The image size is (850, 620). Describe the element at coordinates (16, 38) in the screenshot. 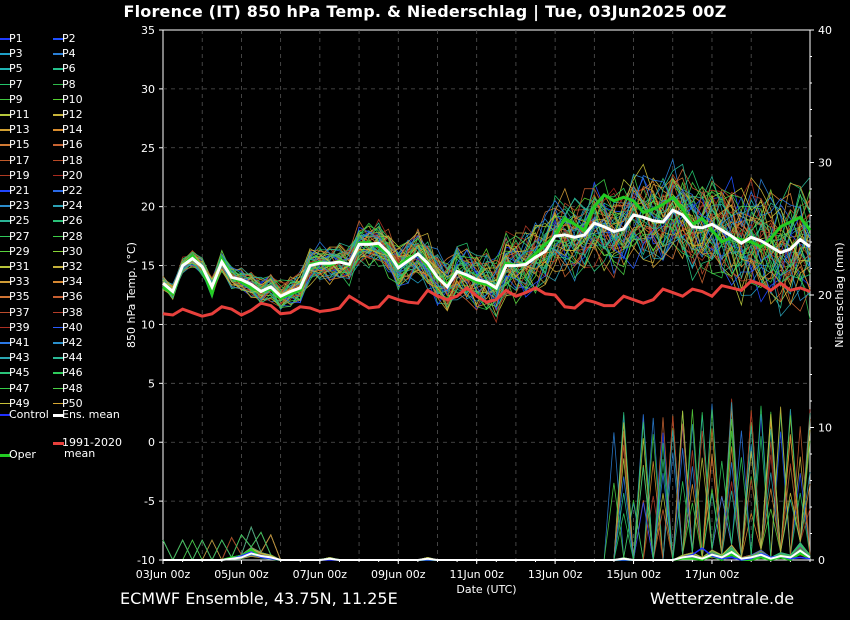

I see `legend-label: P1` at that location.